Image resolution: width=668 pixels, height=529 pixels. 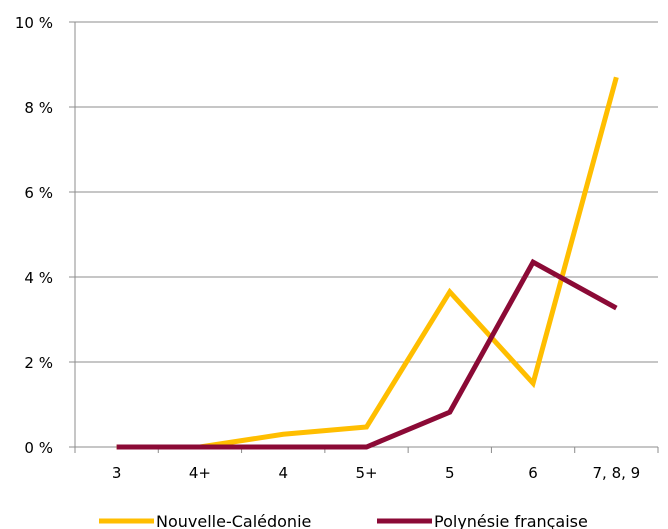 I want to click on y-tick-label: 2 %, so click(x=38, y=363).